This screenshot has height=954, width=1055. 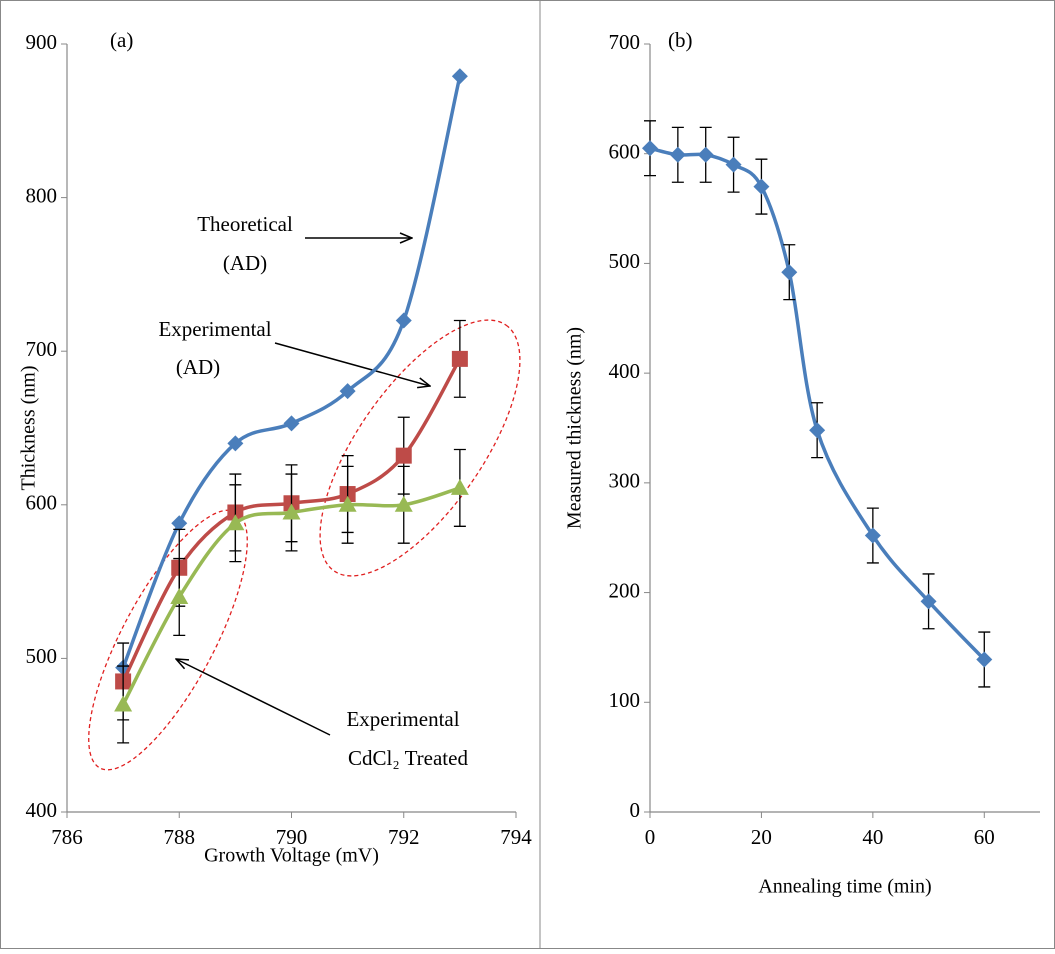 I want to click on y-tick-label: 0, so click(x=635, y=810).